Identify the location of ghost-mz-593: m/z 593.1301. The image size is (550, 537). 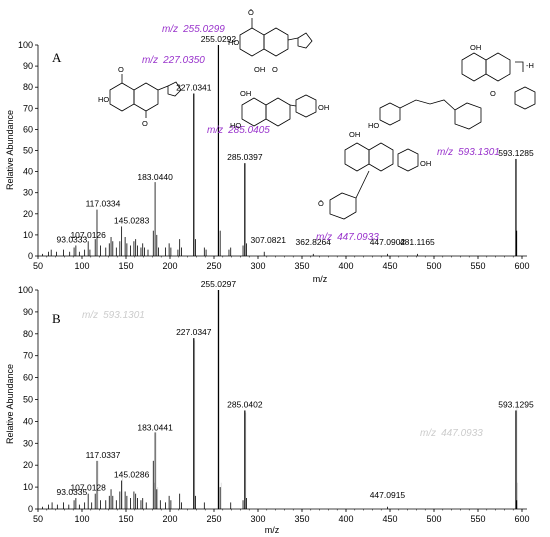
(113, 315).